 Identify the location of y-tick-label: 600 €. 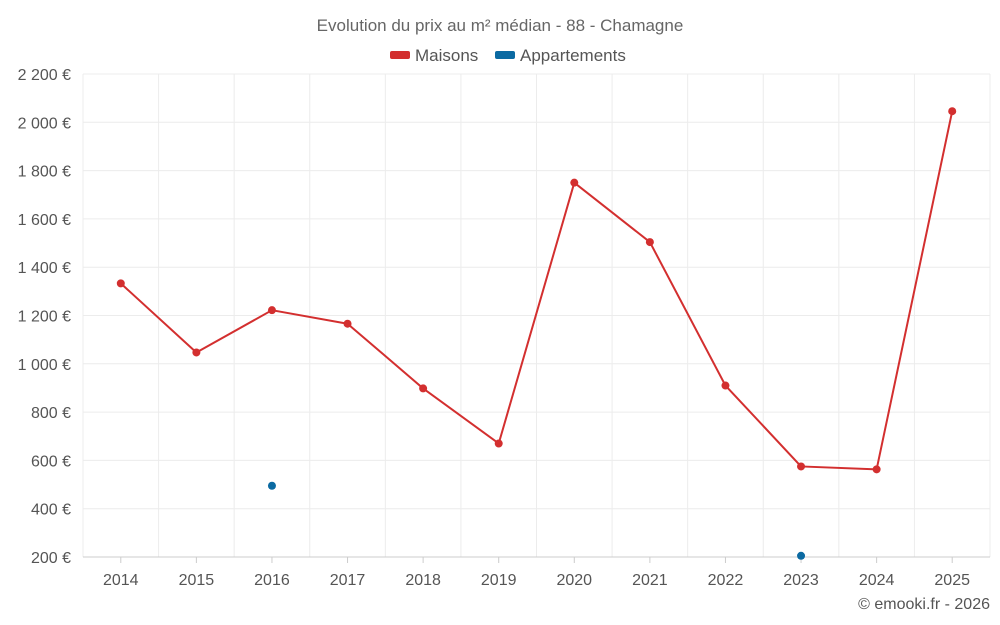
(51, 461).